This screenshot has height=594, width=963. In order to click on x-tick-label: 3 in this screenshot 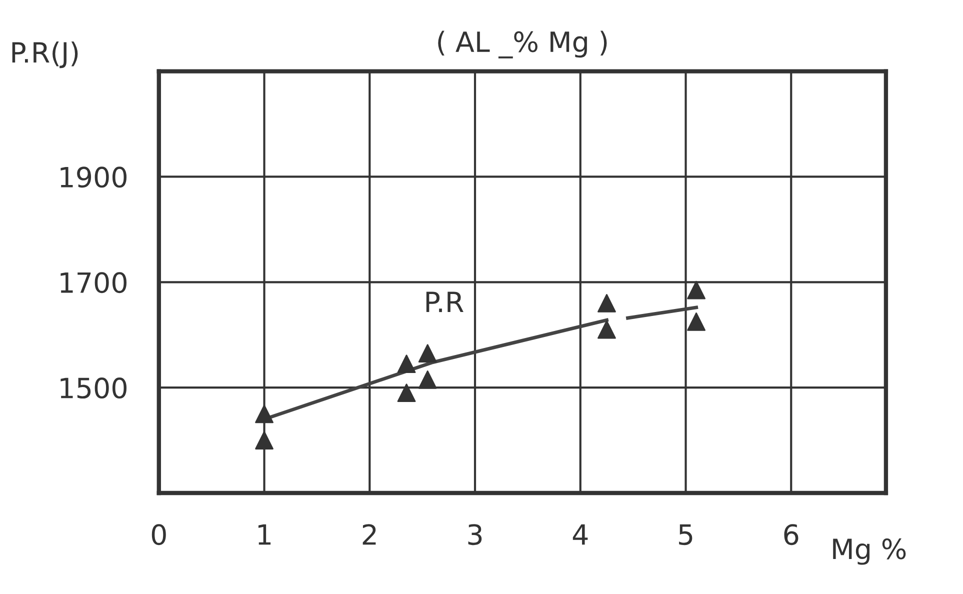, I will do `click(475, 535)`.